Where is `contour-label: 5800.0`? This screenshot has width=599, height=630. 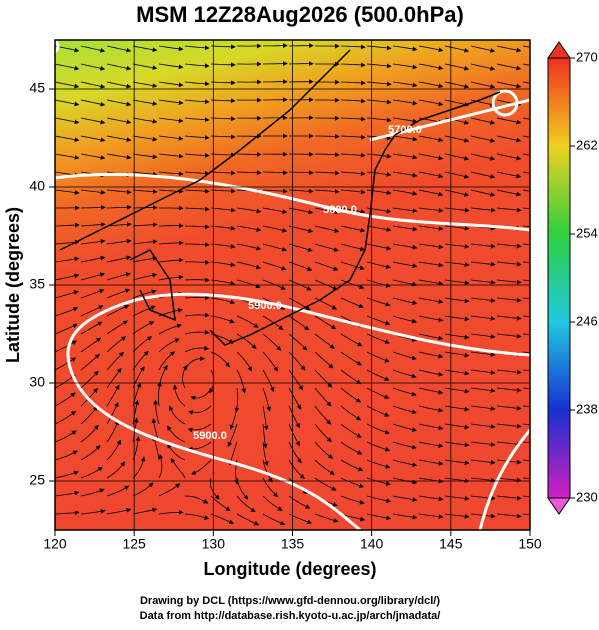
contour-label: 5800.0 is located at coordinates (340, 210).